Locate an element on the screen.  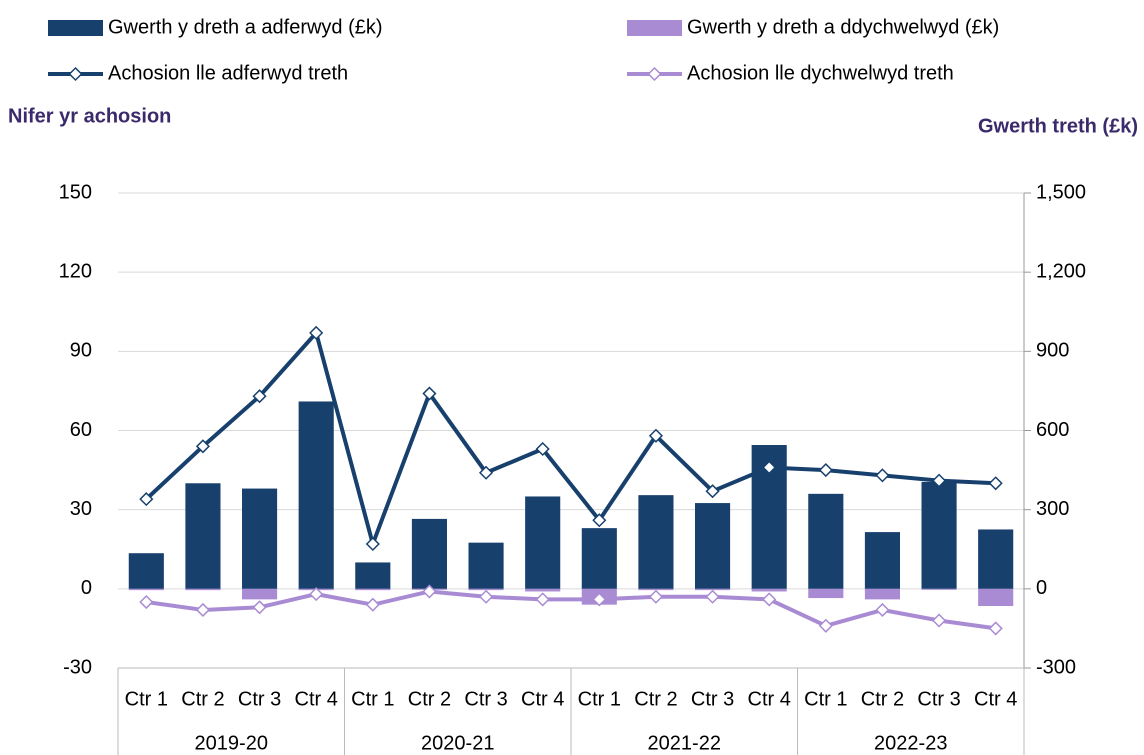
line is located at coordinates (571, 610).